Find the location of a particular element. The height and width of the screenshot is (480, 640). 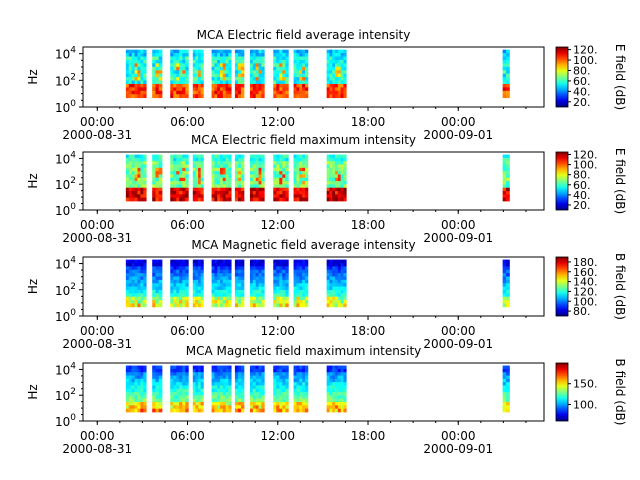

colorbar-tick-label: 160. is located at coordinates (585, 272).